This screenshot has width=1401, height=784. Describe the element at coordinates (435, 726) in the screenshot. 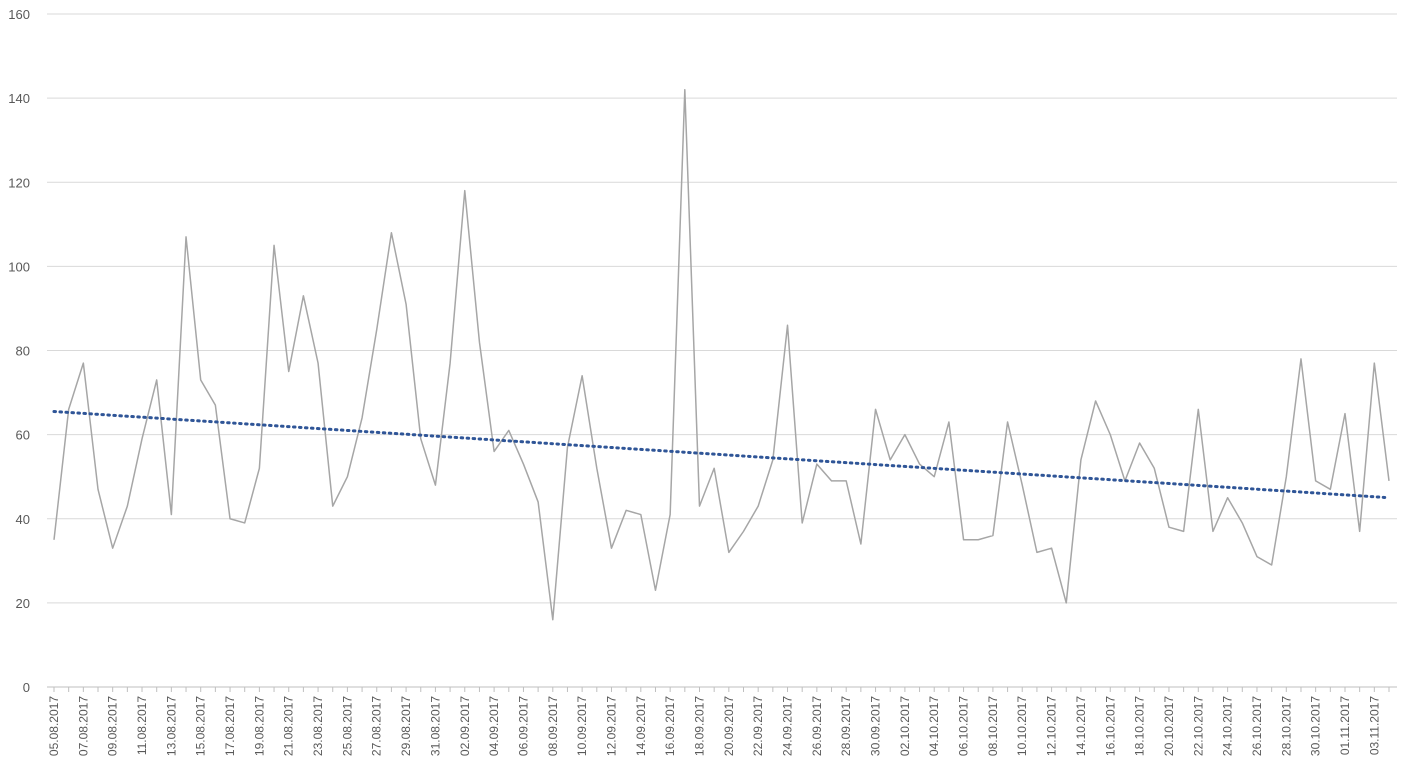

I see `x-tick-label: 31.08.2017` at that location.